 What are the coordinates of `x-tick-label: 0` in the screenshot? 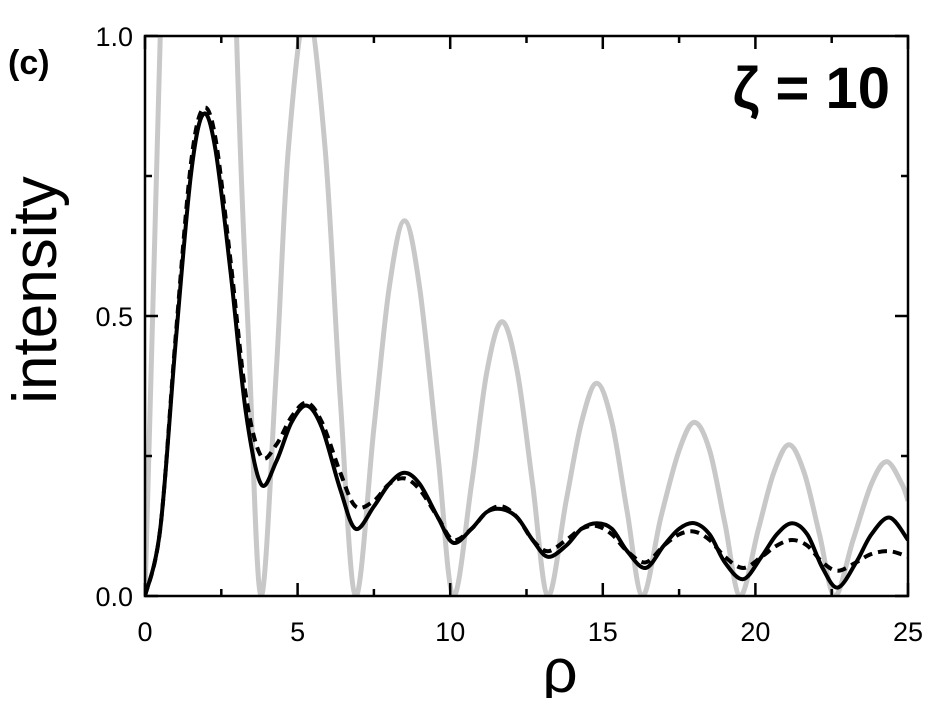 It's located at (144, 632).